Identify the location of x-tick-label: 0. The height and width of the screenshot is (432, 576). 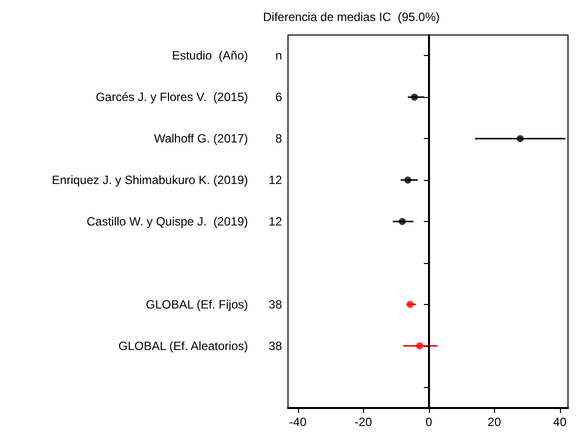
(428, 422).